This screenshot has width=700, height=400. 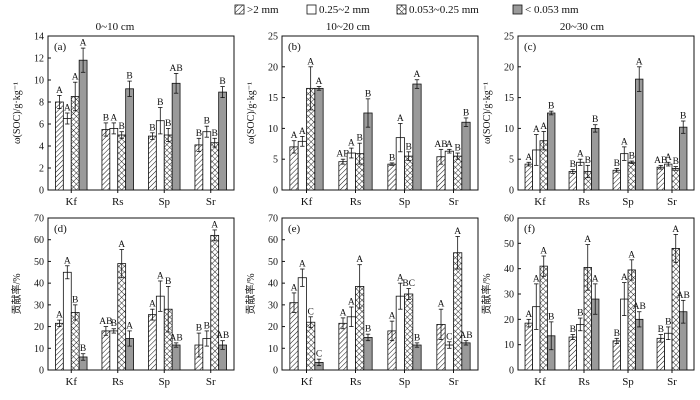 What do you see at coordinates (263, 10) in the screenshot?
I see `legend-label: >2 mm` at bounding box center [263, 10].